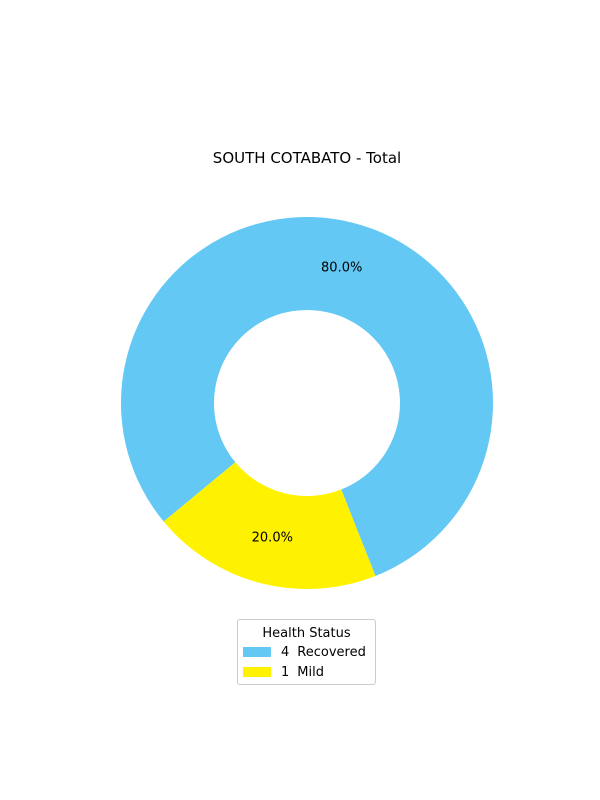 The height and width of the screenshot is (800, 600). I want to click on legend-item-recovered: 4 Recovered, so click(306, 652).